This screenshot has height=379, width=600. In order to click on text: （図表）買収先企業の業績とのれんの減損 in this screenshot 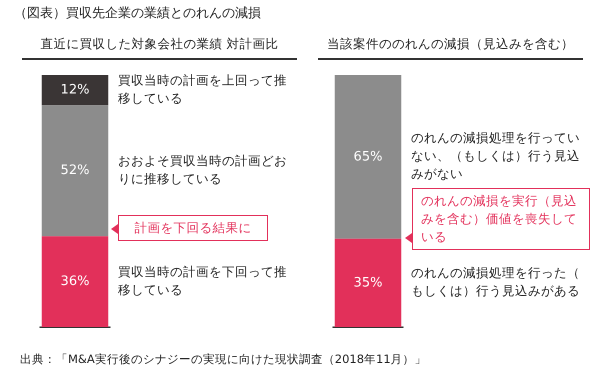, I will do `click(137, 13)`.